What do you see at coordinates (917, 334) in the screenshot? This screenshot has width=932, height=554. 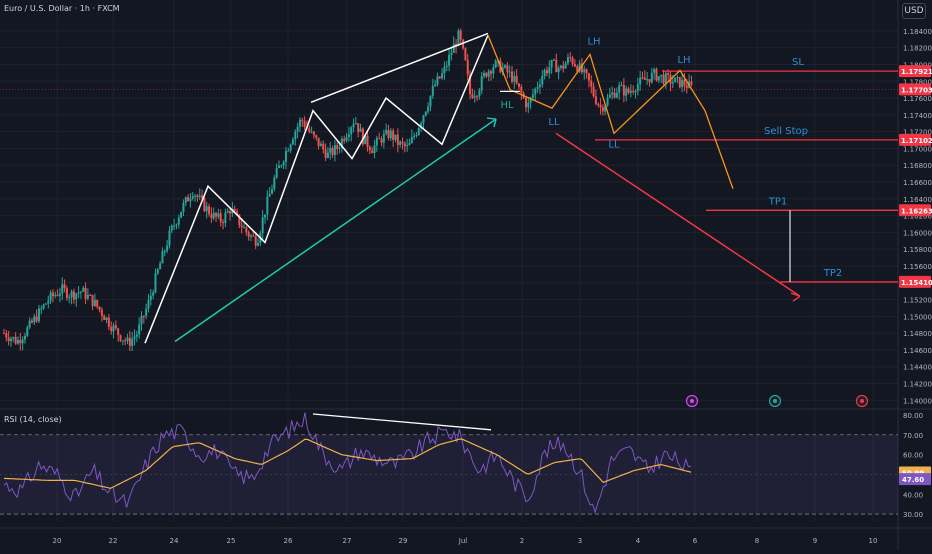 I see `price-tick-label: 1.14800` at bounding box center [917, 334].